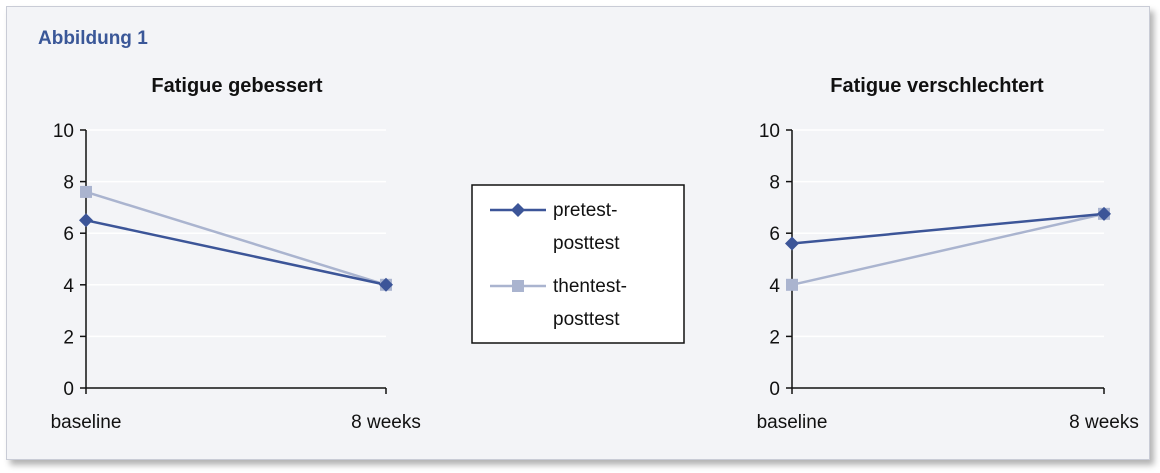  What do you see at coordinates (586, 243) in the screenshot?
I see `legend-label-pretest-2: posttest` at bounding box center [586, 243].